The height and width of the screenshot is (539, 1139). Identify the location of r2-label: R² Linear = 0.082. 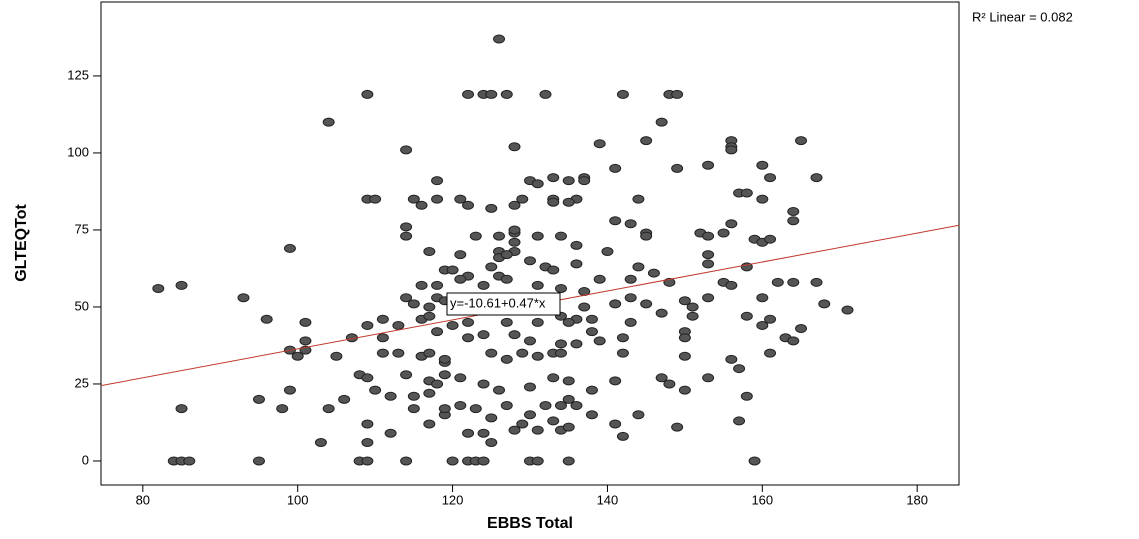
(1022, 16).